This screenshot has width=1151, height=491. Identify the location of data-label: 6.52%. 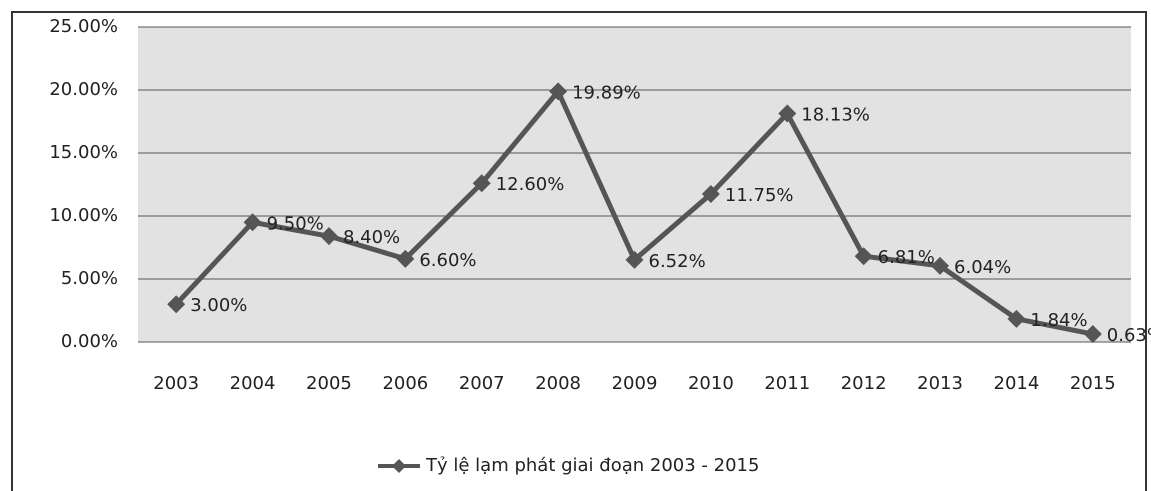
(677, 261).